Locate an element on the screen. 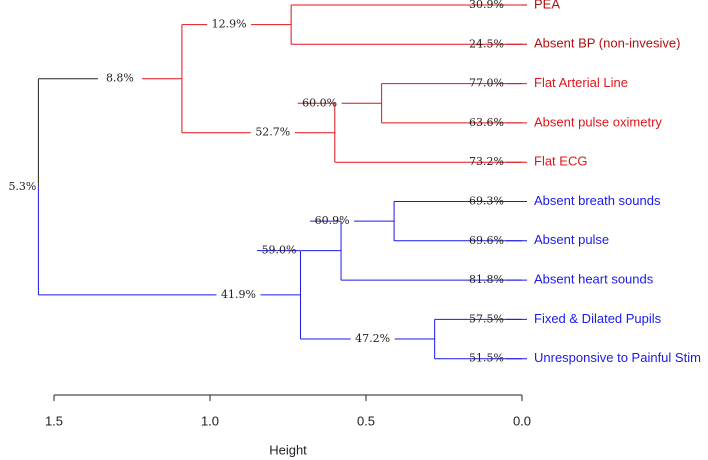 This screenshot has width=708, height=460. leaf-label: Absent BP (non-invesive) is located at coordinates (607, 43).